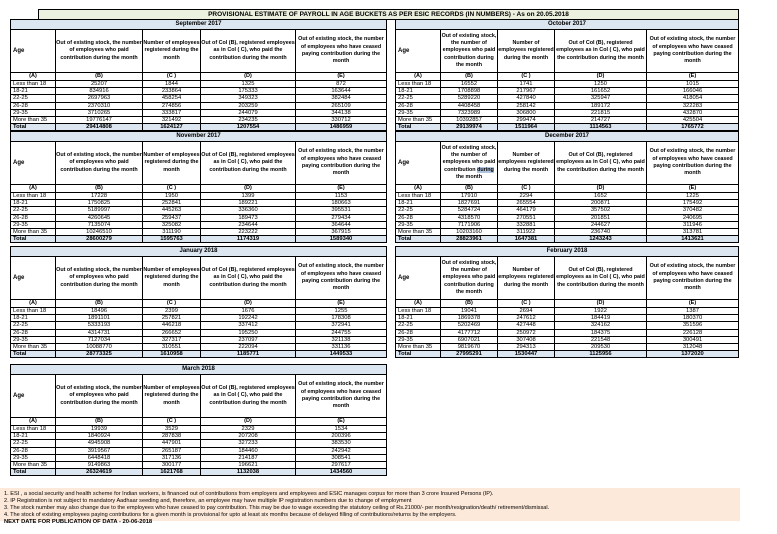 The image size is (777, 534). Describe the element at coordinates (99, 325) in the screenshot. I see `value-cell-b: 5333193` at that location.